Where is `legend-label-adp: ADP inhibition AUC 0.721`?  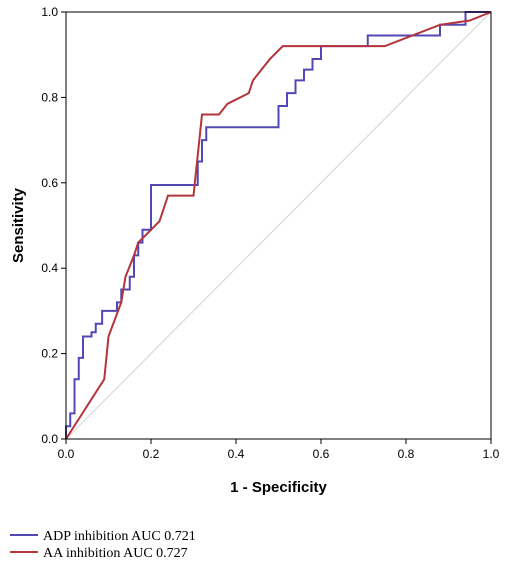
legend-label-adp: ADP inhibition AUC 0.721 is located at coordinates (119, 536).